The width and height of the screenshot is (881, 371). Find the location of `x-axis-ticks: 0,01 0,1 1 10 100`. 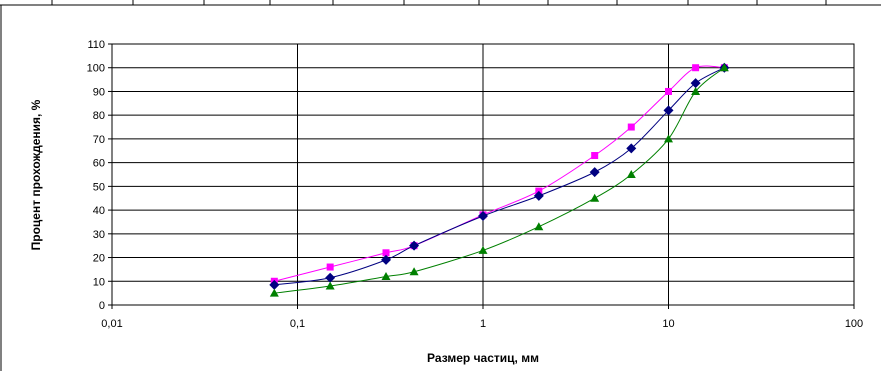

x-axis-ticks: 0,01 0,1 1 10 100 is located at coordinates (482, 317).